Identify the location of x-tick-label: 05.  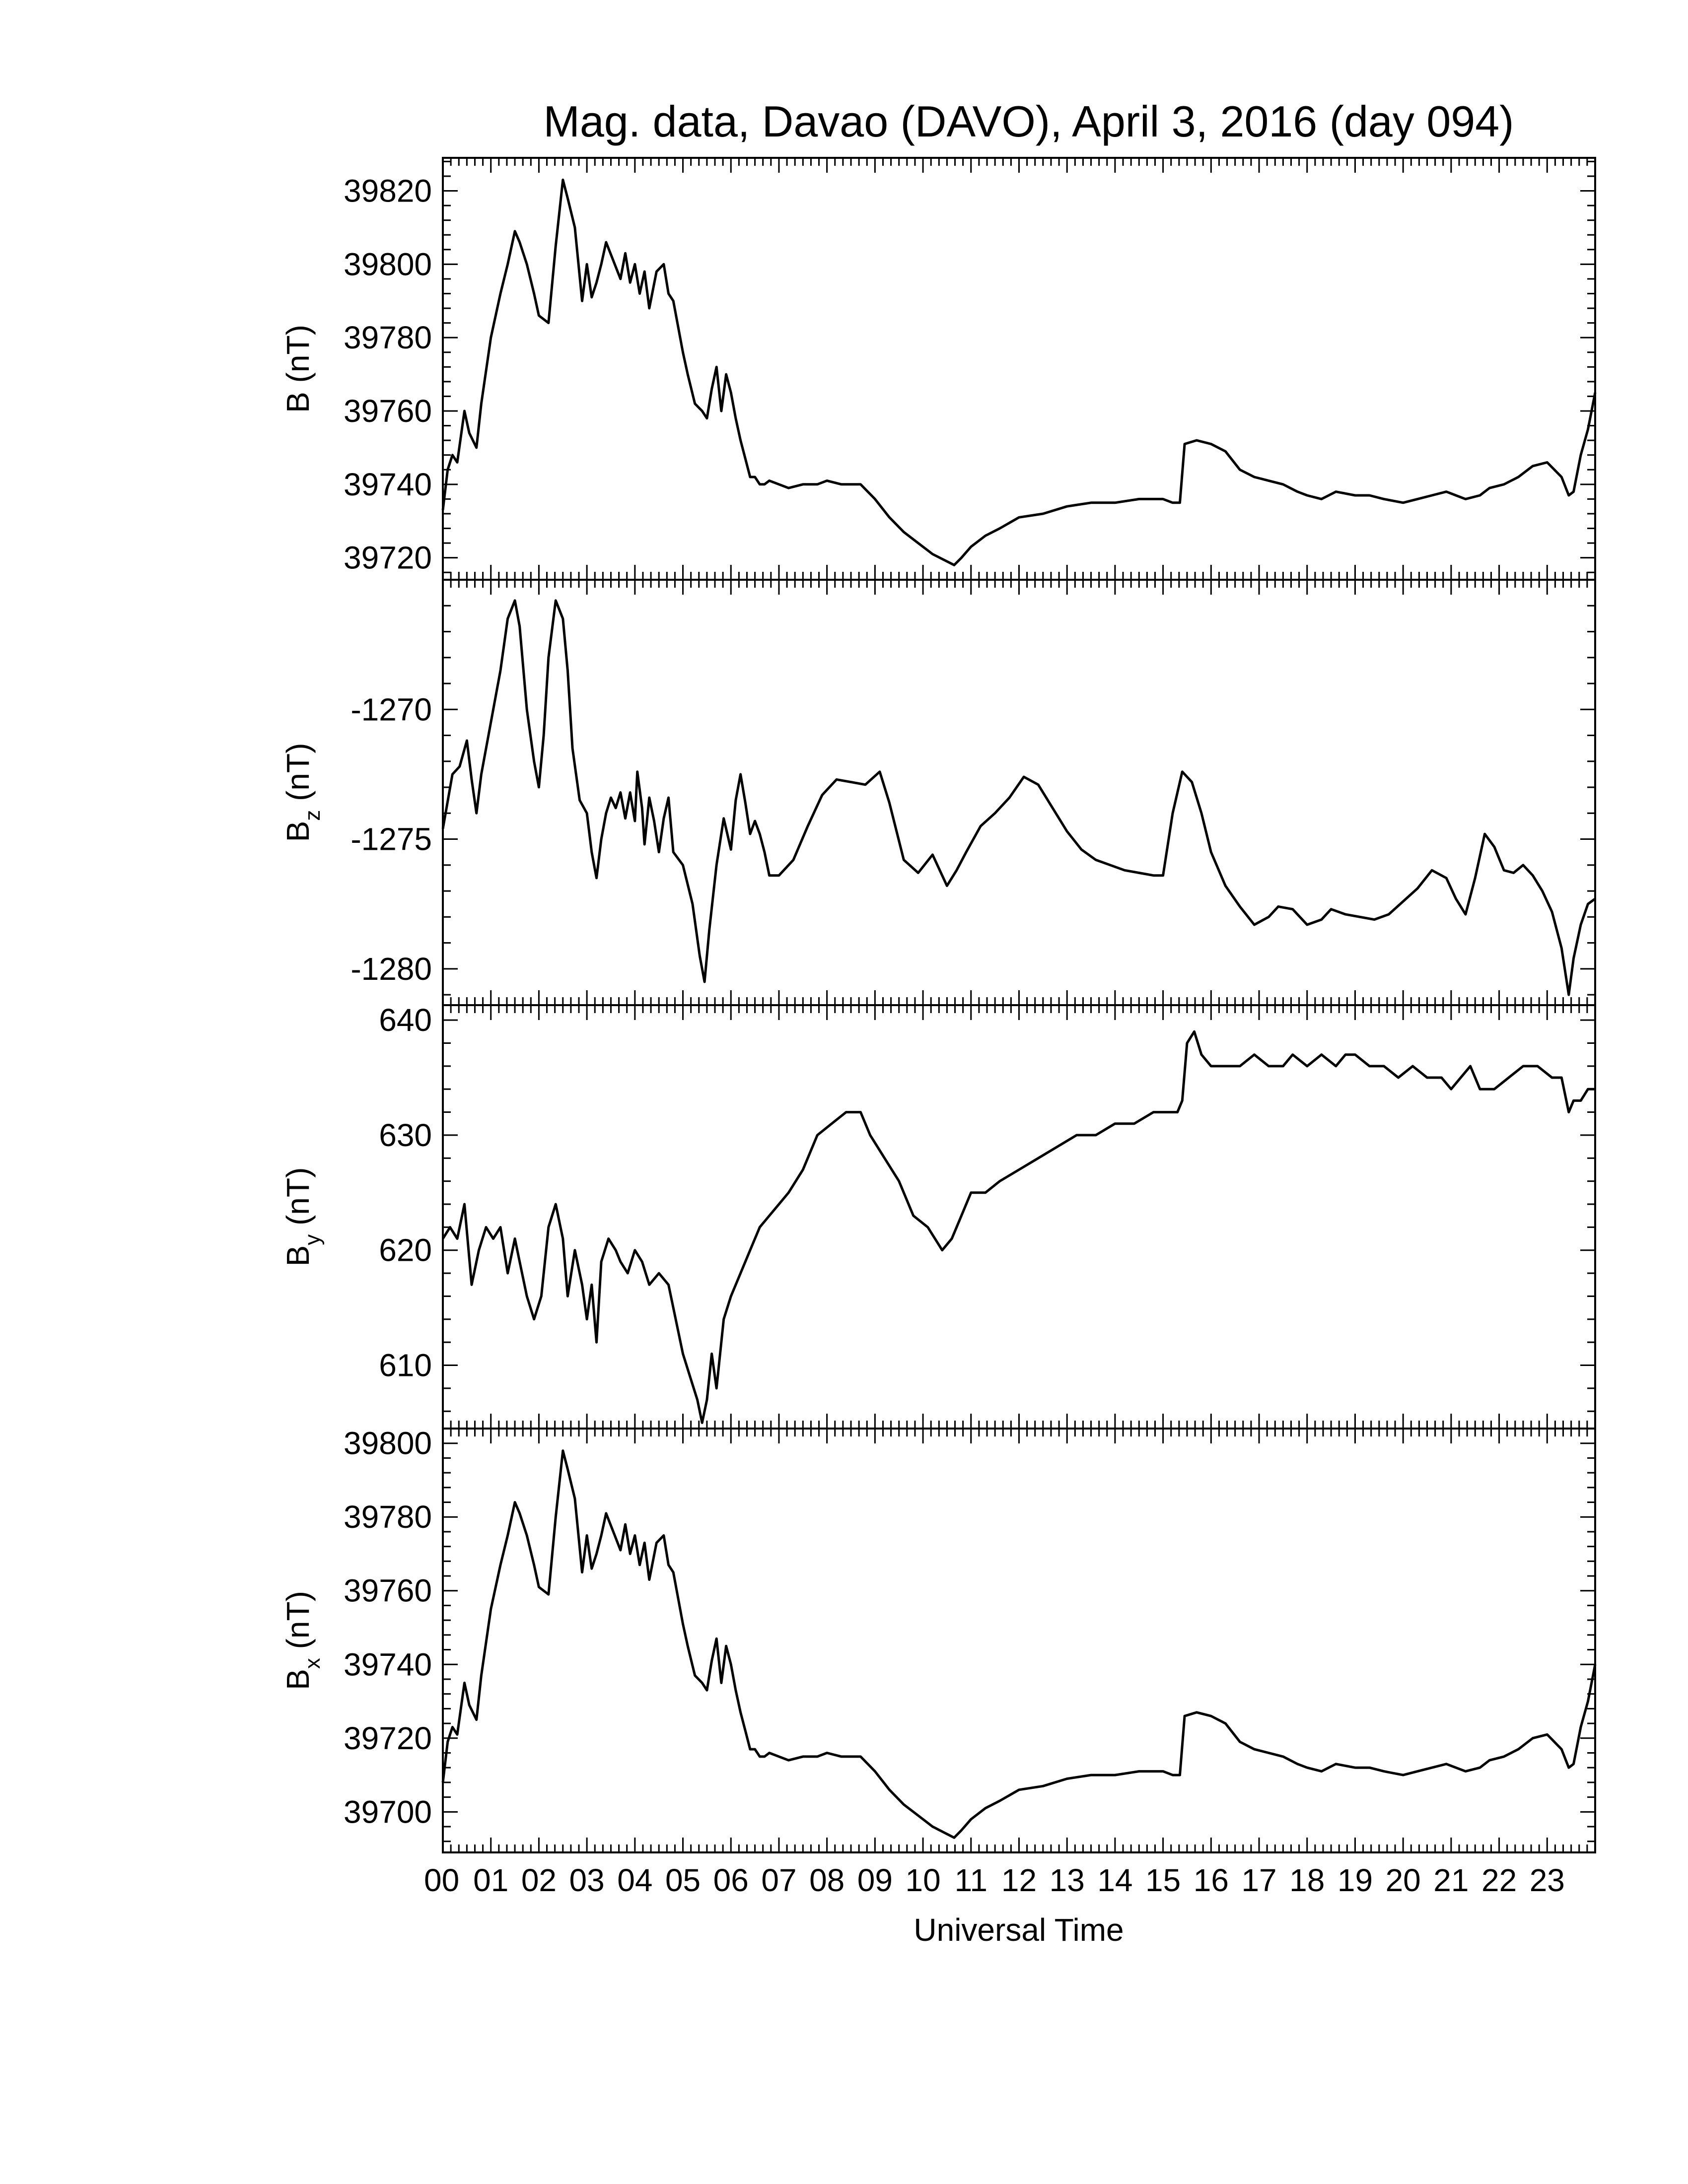
(683, 1880).